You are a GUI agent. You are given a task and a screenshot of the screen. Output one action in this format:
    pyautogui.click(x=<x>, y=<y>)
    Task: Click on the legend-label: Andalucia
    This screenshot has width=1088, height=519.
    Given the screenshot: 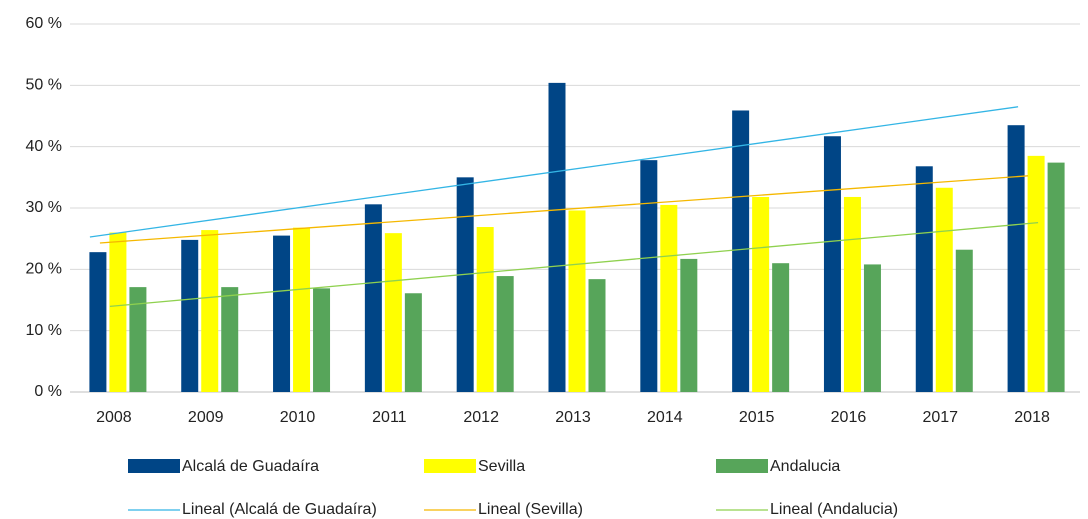 What is the action you would take?
    pyautogui.click(x=805, y=466)
    